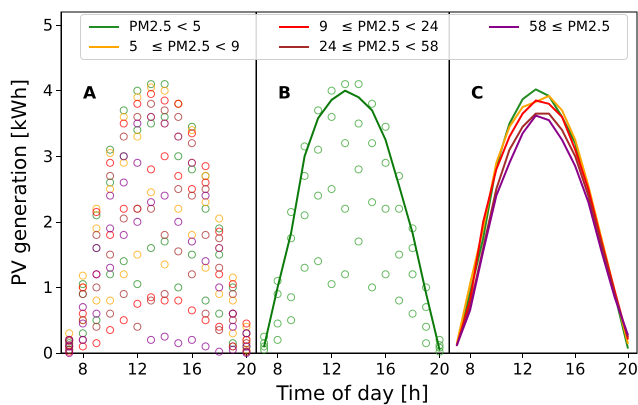  What do you see at coordinates (47, 353) in the screenshot?
I see `y-tick-label: 0` at bounding box center [47, 353].